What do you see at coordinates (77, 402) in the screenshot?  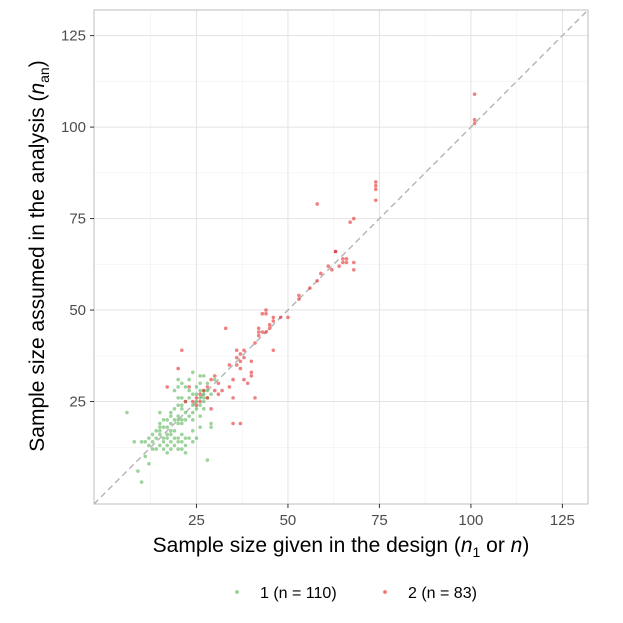 I see `y-tick-label: 25` at bounding box center [77, 402].